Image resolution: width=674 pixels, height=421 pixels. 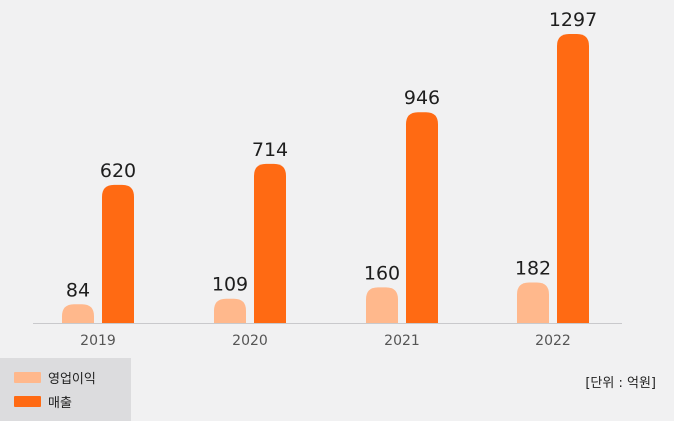 What do you see at coordinates (78, 290) in the screenshot?
I see `value-label-operating-profit-2019: 84` at bounding box center [78, 290].